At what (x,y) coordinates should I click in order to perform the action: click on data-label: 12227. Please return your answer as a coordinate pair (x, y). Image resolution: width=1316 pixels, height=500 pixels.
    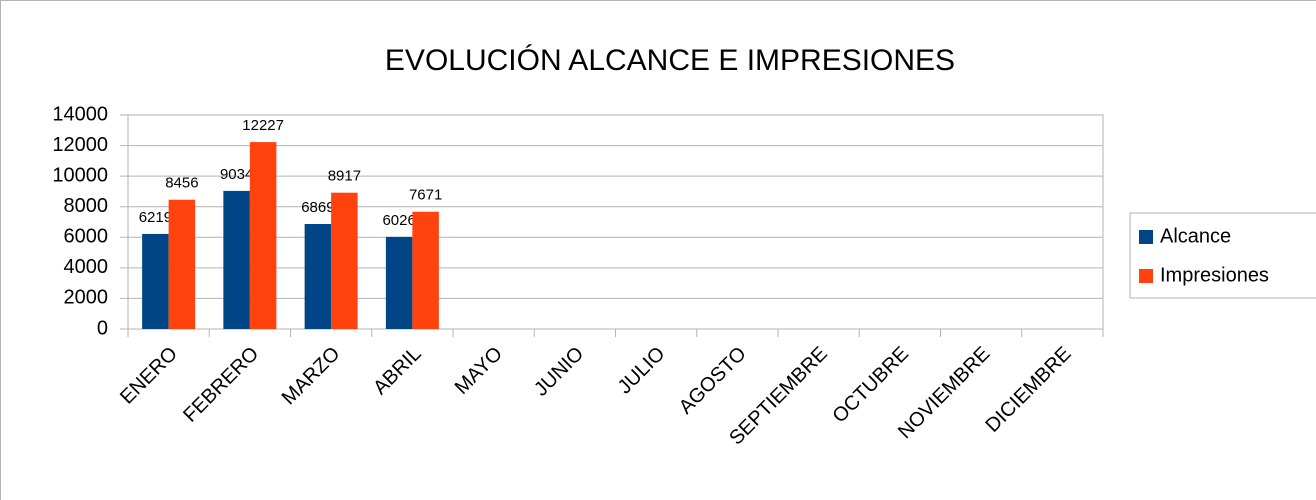
    Looking at the image, I should click on (263, 125).